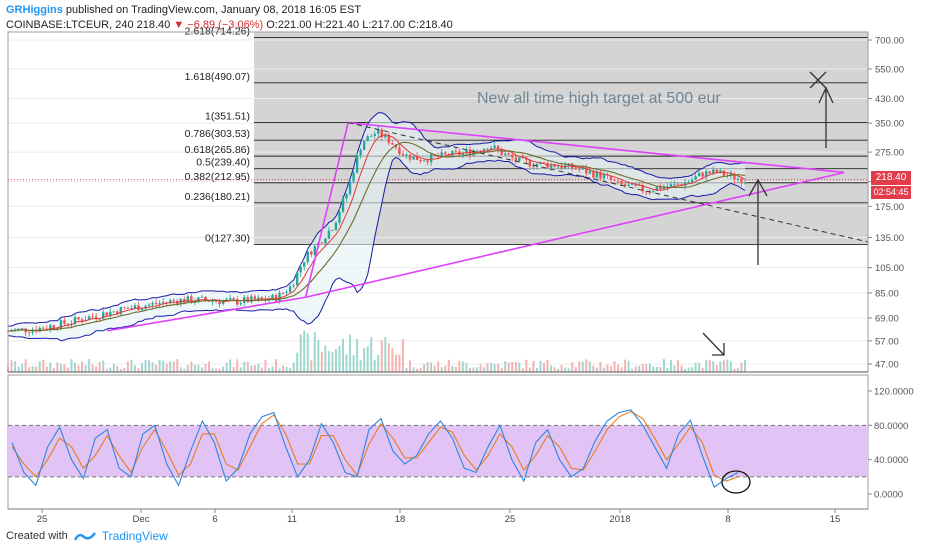  Describe the element at coordinates (887, 365) in the screenshot. I see `price-axis-label: 47.00` at that location.